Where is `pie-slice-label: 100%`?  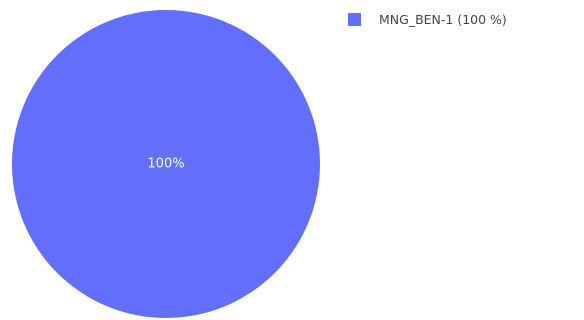
pie-slice-label: 100% is located at coordinates (165, 164).